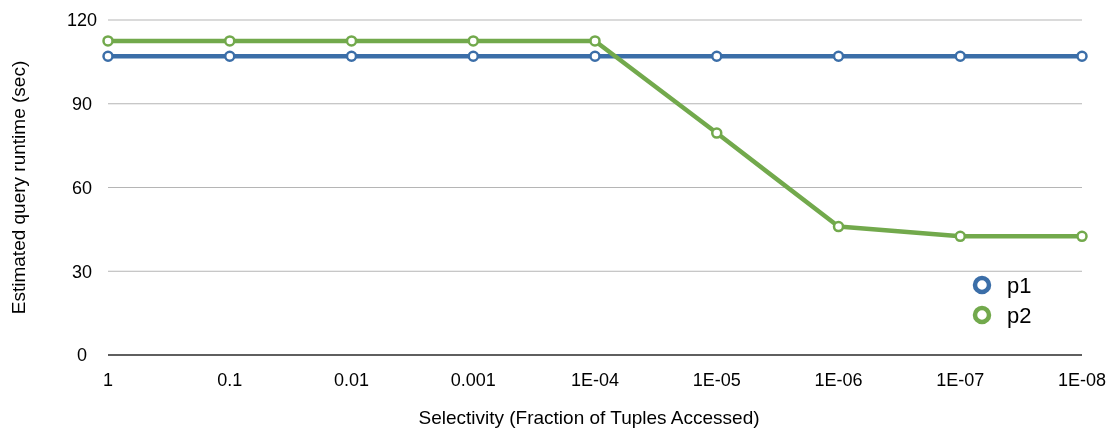 The width and height of the screenshot is (1112, 432). What do you see at coordinates (82, 104) in the screenshot?
I see `y-tick-label: 90` at bounding box center [82, 104].